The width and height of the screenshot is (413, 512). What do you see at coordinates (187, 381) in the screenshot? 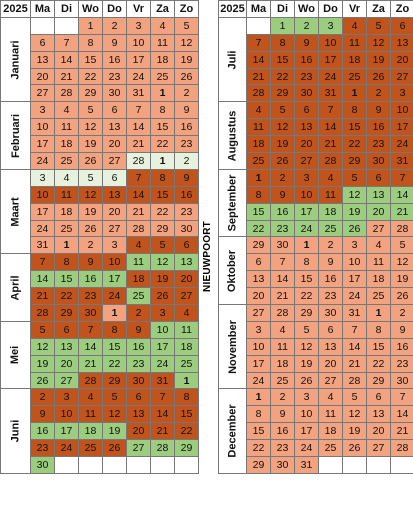
I see `day-cell: 1` at bounding box center [187, 381].